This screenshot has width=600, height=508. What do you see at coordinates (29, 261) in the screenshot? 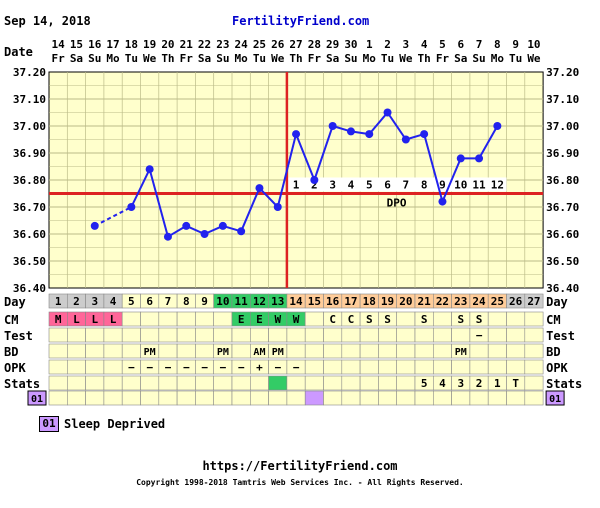
I see `y-tick-label: 36.50` at bounding box center [29, 261].